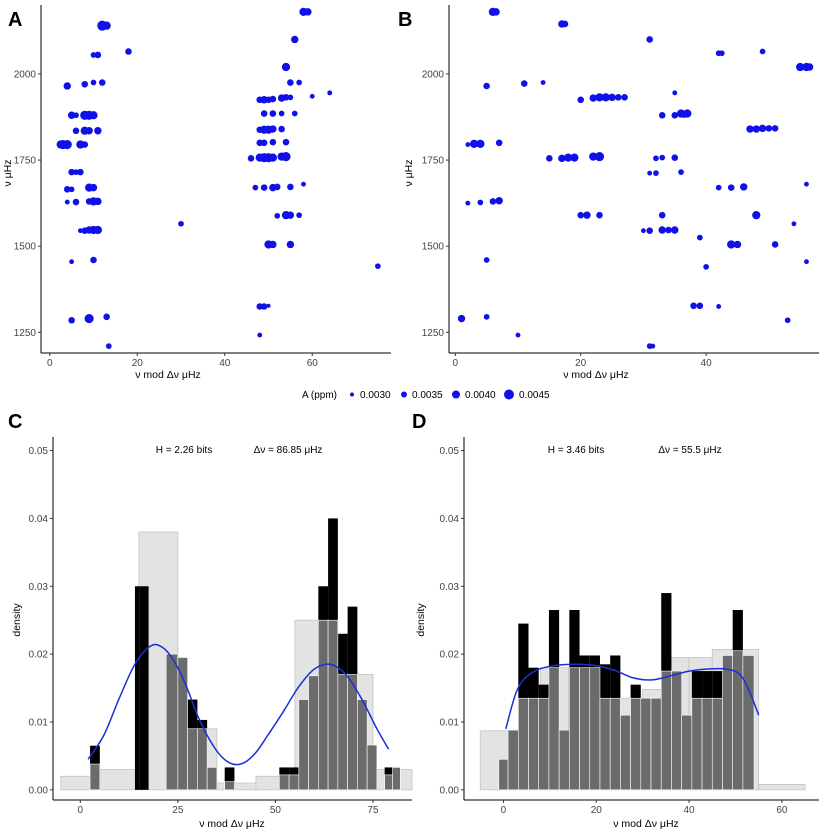 The height and width of the screenshot is (832, 823). Describe the element at coordinates (8, 172) in the screenshot. I see `panel-a-ylabel: ν μHz` at that location.